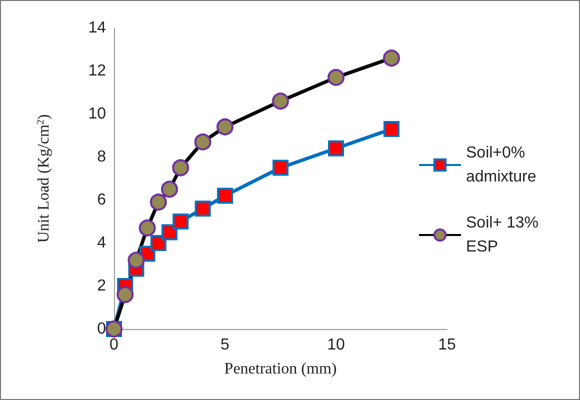 This screenshot has width=580, height=400. Describe the element at coordinates (101, 286) in the screenshot. I see `y-tick-label: 2` at that location.